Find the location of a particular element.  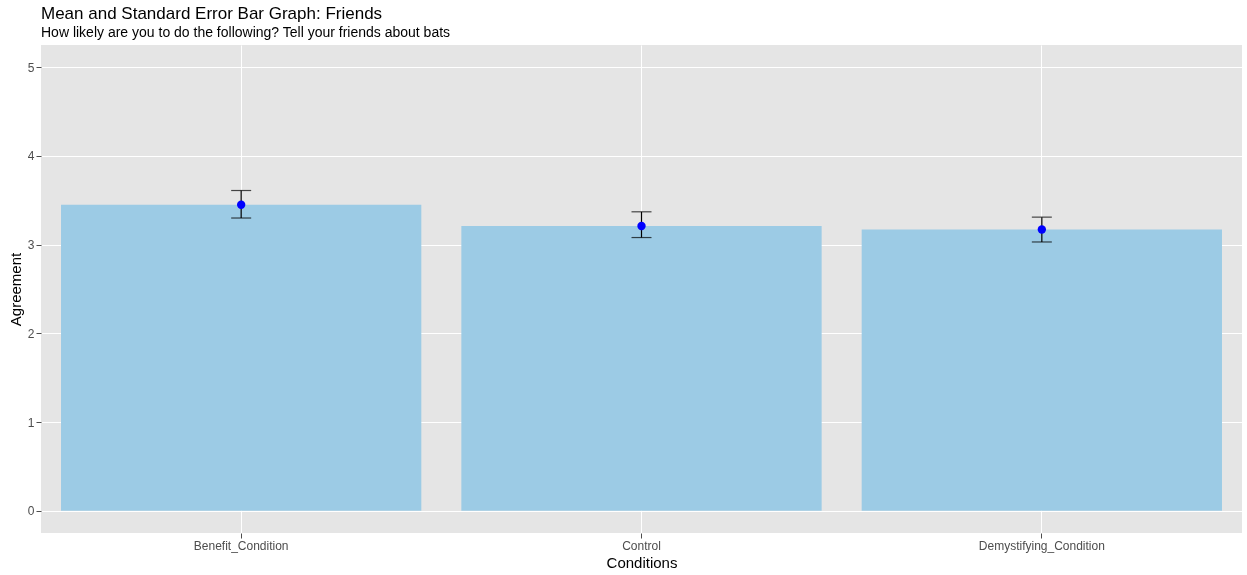

y-tick-label: 5 is located at coordinates (31, 67).